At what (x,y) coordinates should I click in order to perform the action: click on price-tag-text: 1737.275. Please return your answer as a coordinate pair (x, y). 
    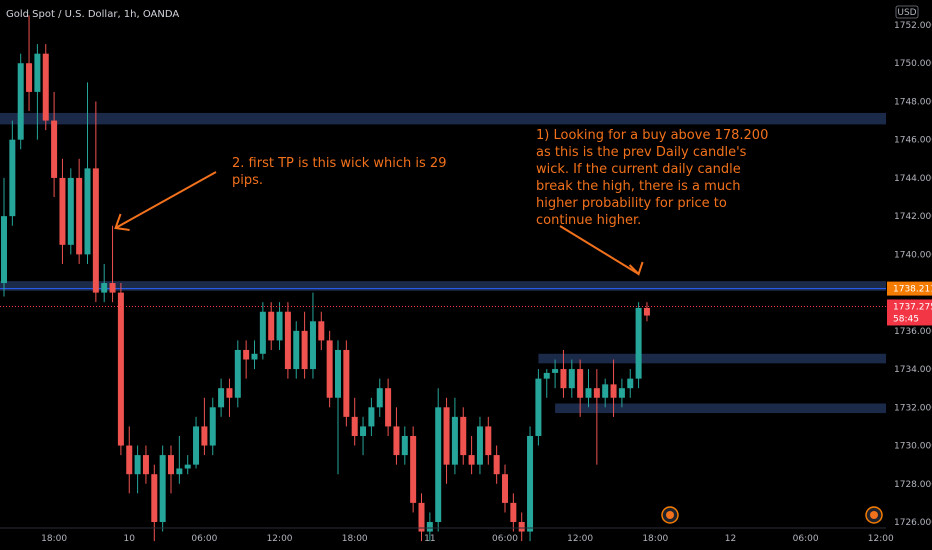
    Looking at the image, I should click on (912, 307).